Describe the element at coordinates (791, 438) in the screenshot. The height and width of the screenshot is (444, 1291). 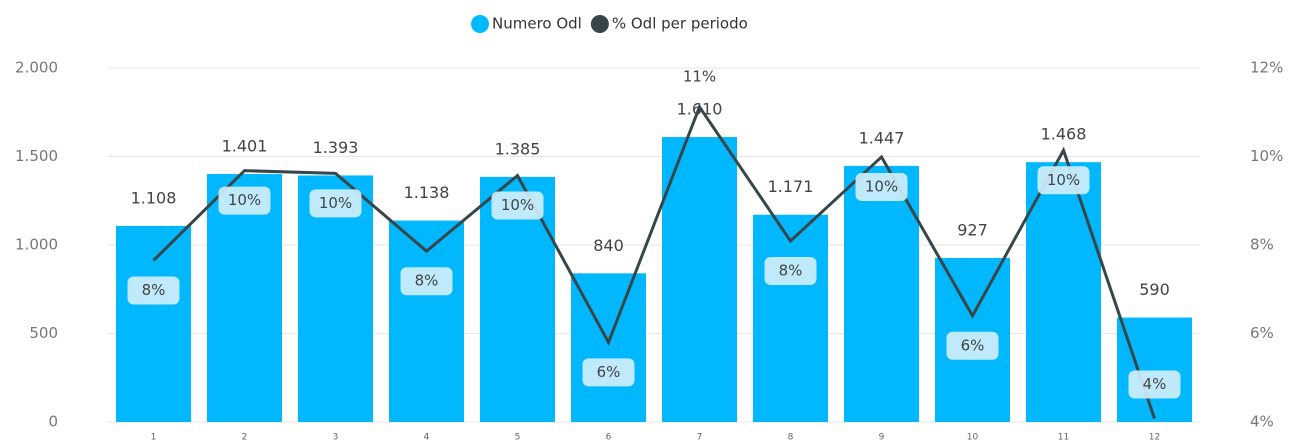
I see `x-tick-label: 8` at that location.